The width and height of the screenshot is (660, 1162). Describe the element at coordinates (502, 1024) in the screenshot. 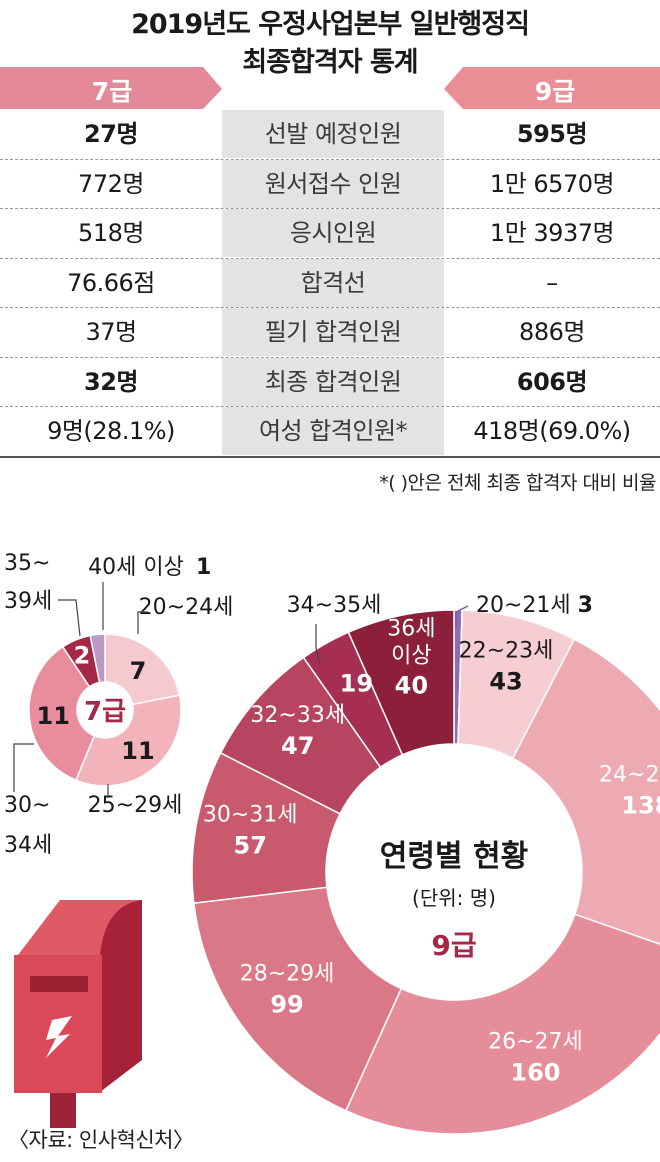

I see `slice-26~27세` at that location.